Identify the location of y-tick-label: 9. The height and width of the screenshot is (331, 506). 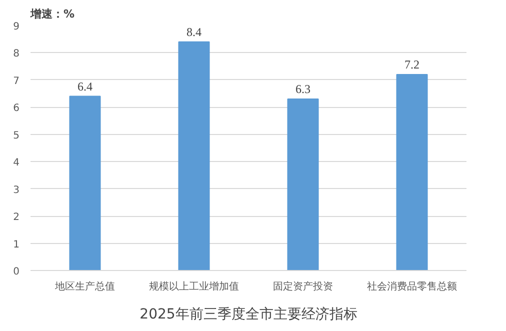
(16, 27).